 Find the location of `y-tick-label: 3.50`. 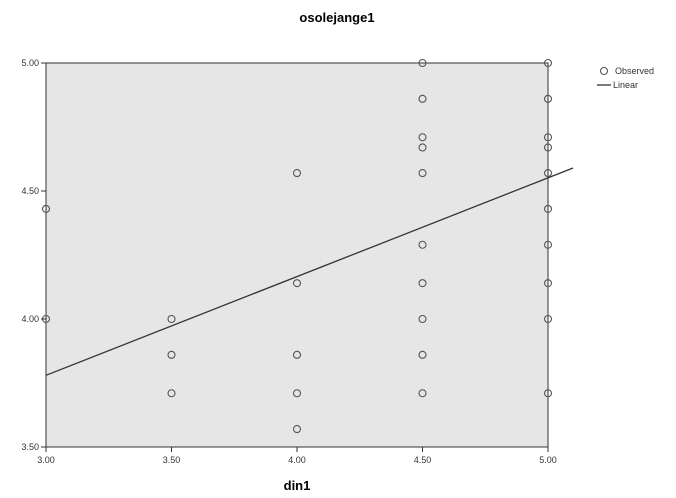

y-tick-label: 3.50 is located at coordinates (30, 447).